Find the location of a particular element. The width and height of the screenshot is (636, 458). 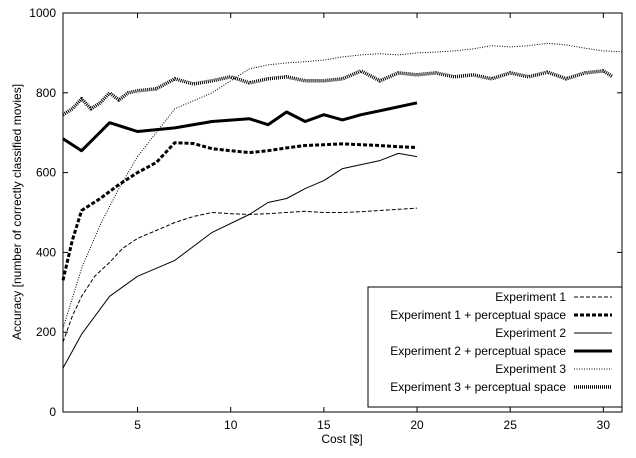

legend-box is located at coordinates (495, 347).